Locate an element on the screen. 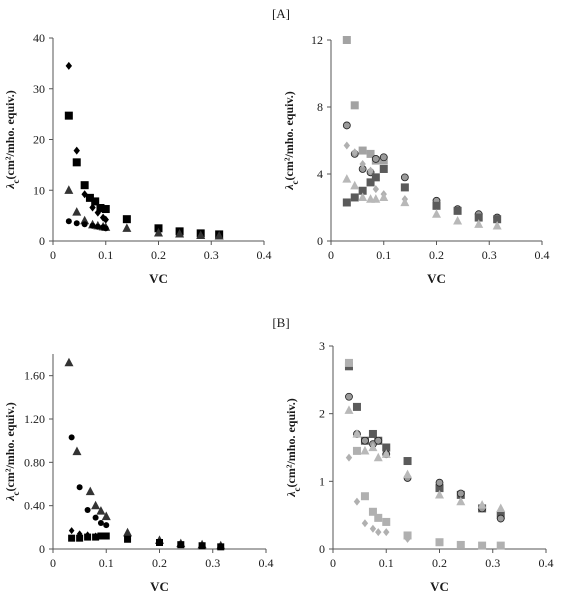  y-tick-label: 2 is located at coordinates (322, 414).